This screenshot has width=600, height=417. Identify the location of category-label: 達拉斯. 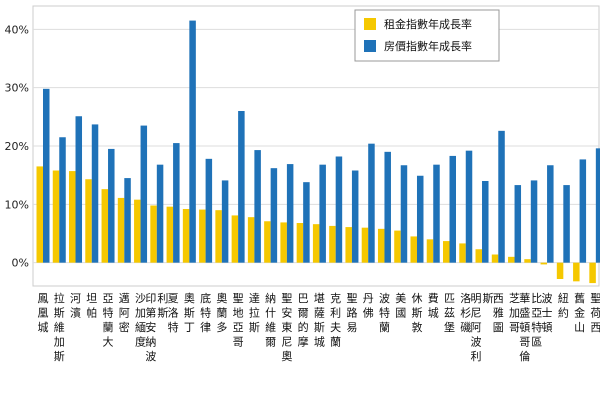
(254, 313).